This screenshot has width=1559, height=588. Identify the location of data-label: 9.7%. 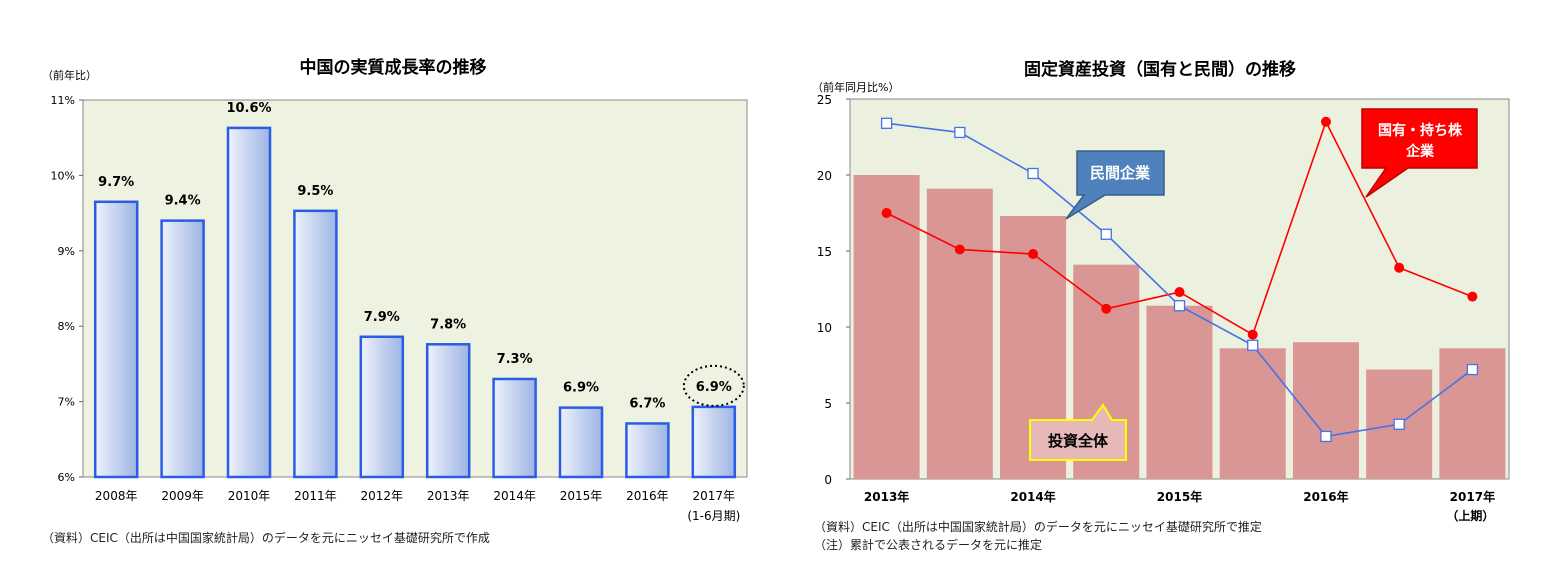
(116, 182).